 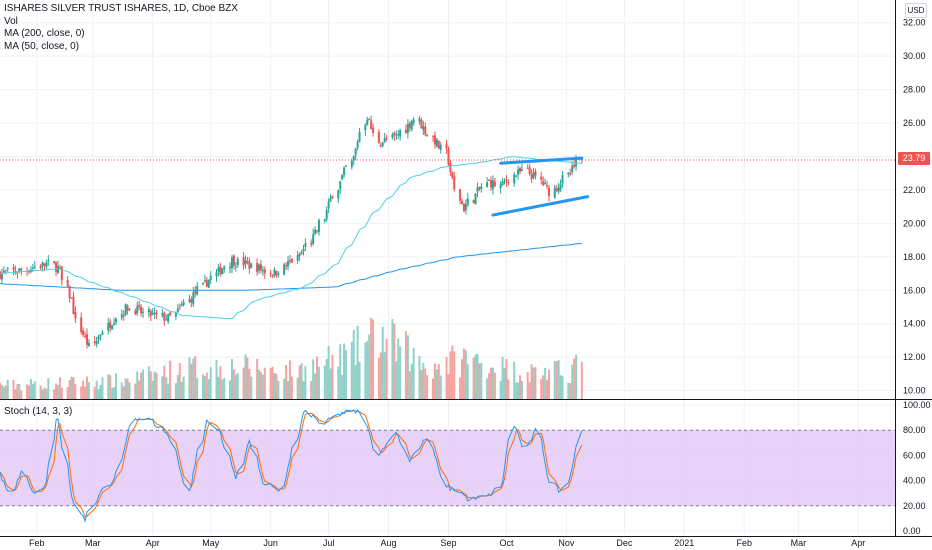 What do you see at coordinates (914, 56) in the screenshot?
I see `price-tick-label: 30.00` at bounding box center [914, 56].